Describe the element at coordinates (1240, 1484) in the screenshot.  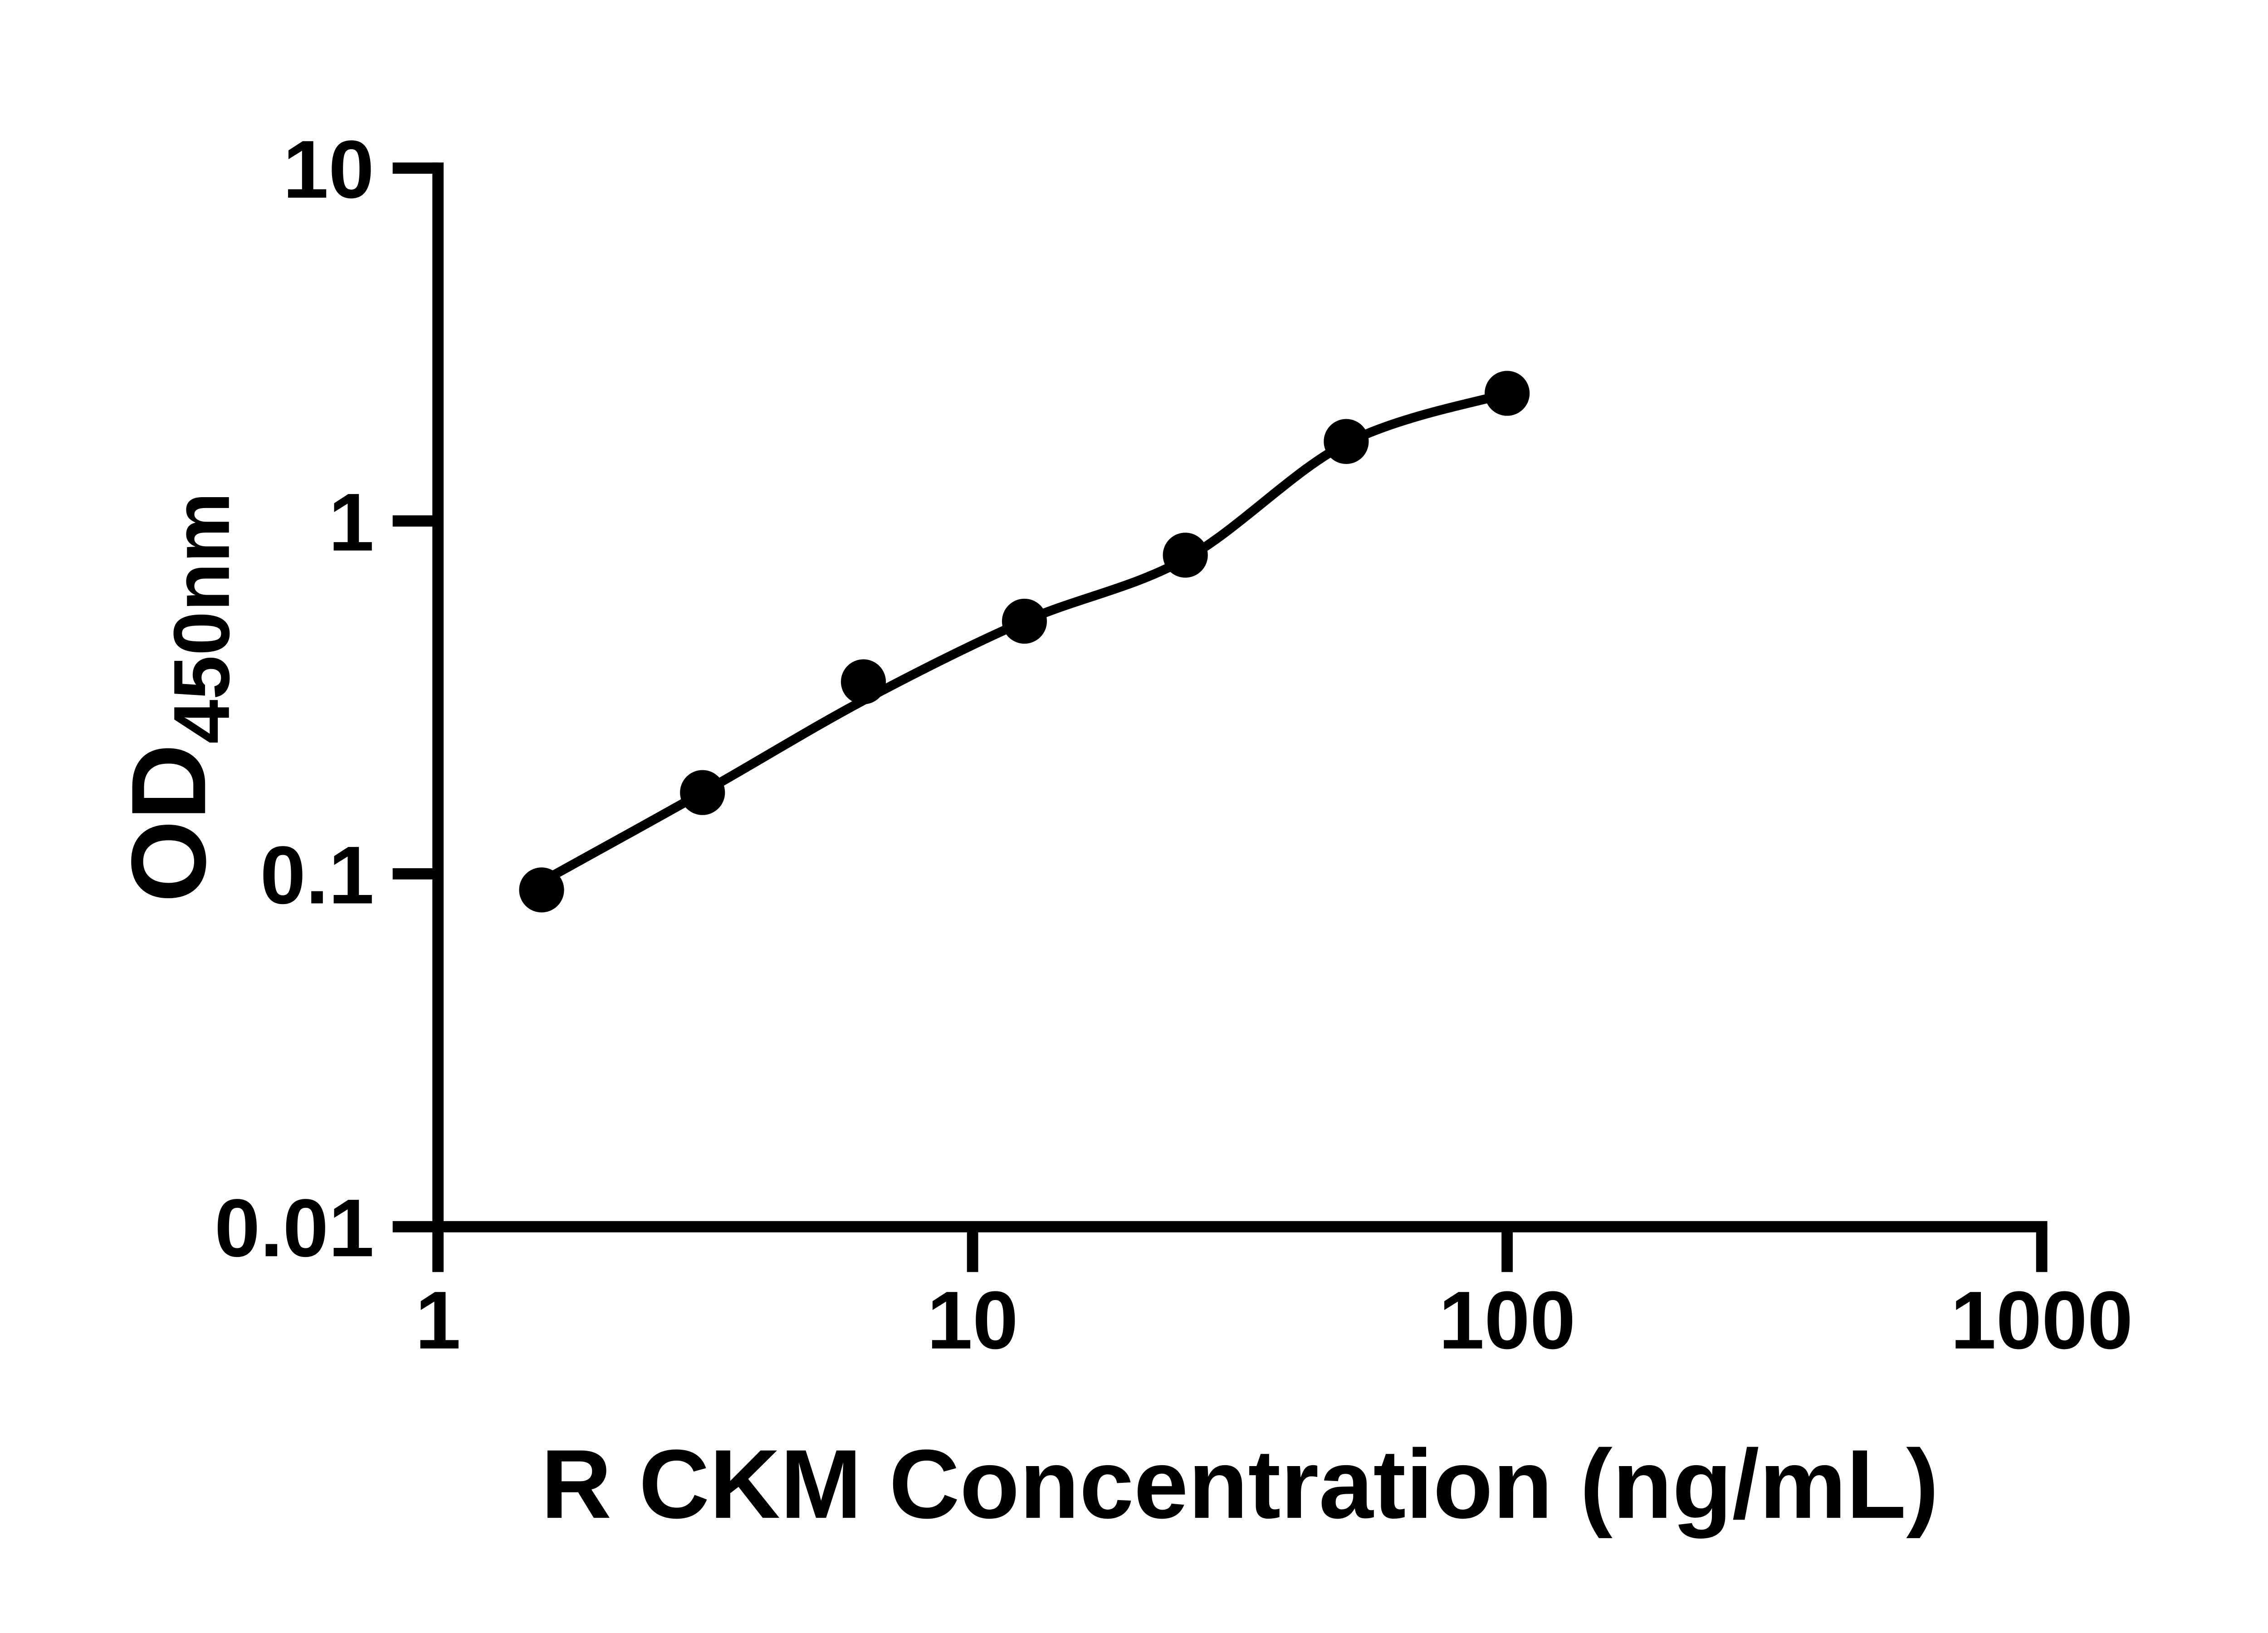
I see `x-axis-title: R CKM Concentration (ng/mL)` at that location.